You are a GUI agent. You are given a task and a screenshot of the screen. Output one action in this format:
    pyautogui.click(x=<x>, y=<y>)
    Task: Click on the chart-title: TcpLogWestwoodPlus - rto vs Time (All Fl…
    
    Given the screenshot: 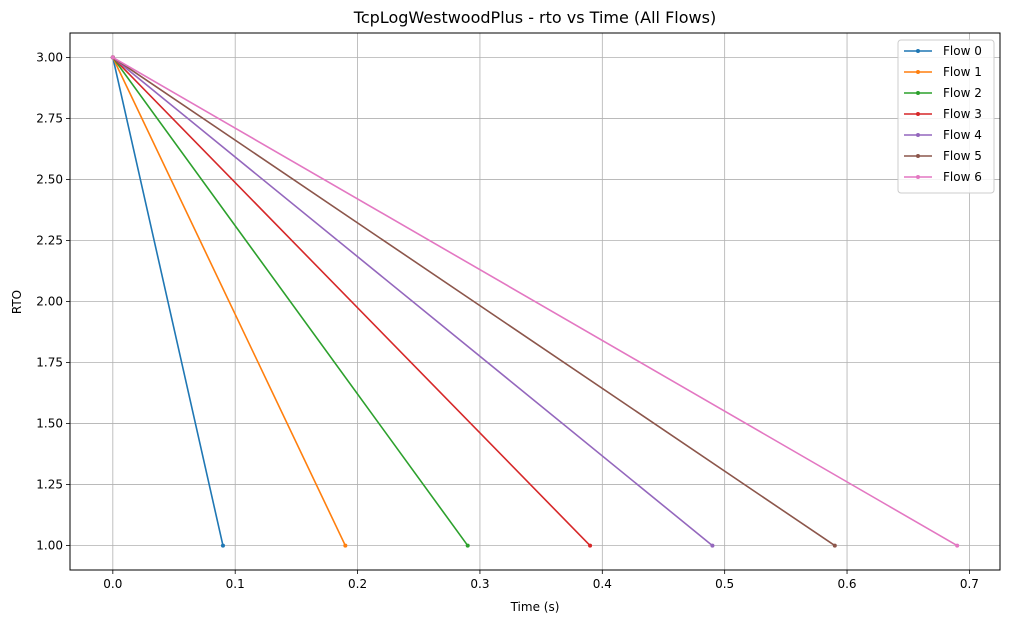 What is the action you would take?
    pyautogui.click(x=534, y=17)
    